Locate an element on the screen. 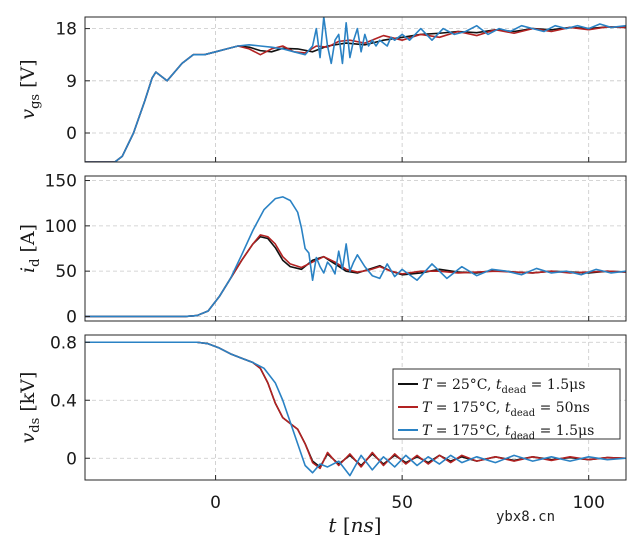 The height and width of the screenshot is (544, 640). y-tick-label: 150 is located at coordinates (61, 182).